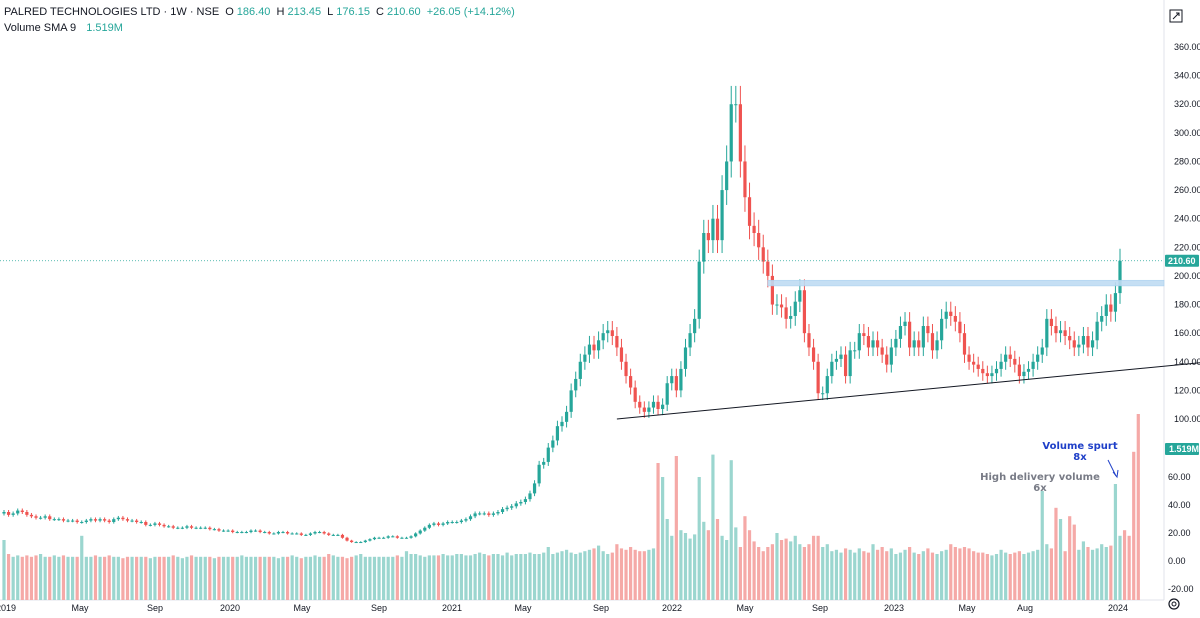  What do you see at coordinates (966, 283) in the screenshot?
I see `resistance-zone` at bounding box center [966, 283].